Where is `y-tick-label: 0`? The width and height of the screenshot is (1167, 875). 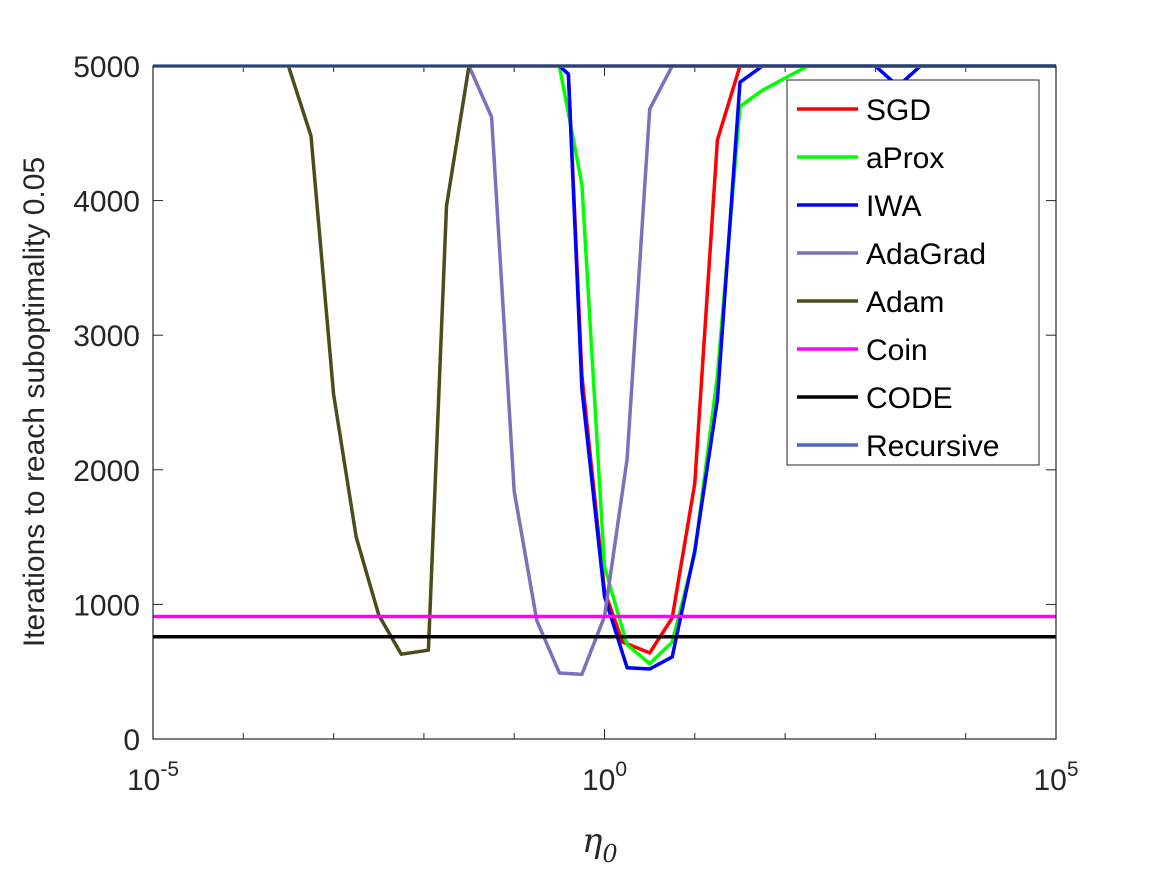
y-tick-label: 0 is located at coordinates (131, 740).